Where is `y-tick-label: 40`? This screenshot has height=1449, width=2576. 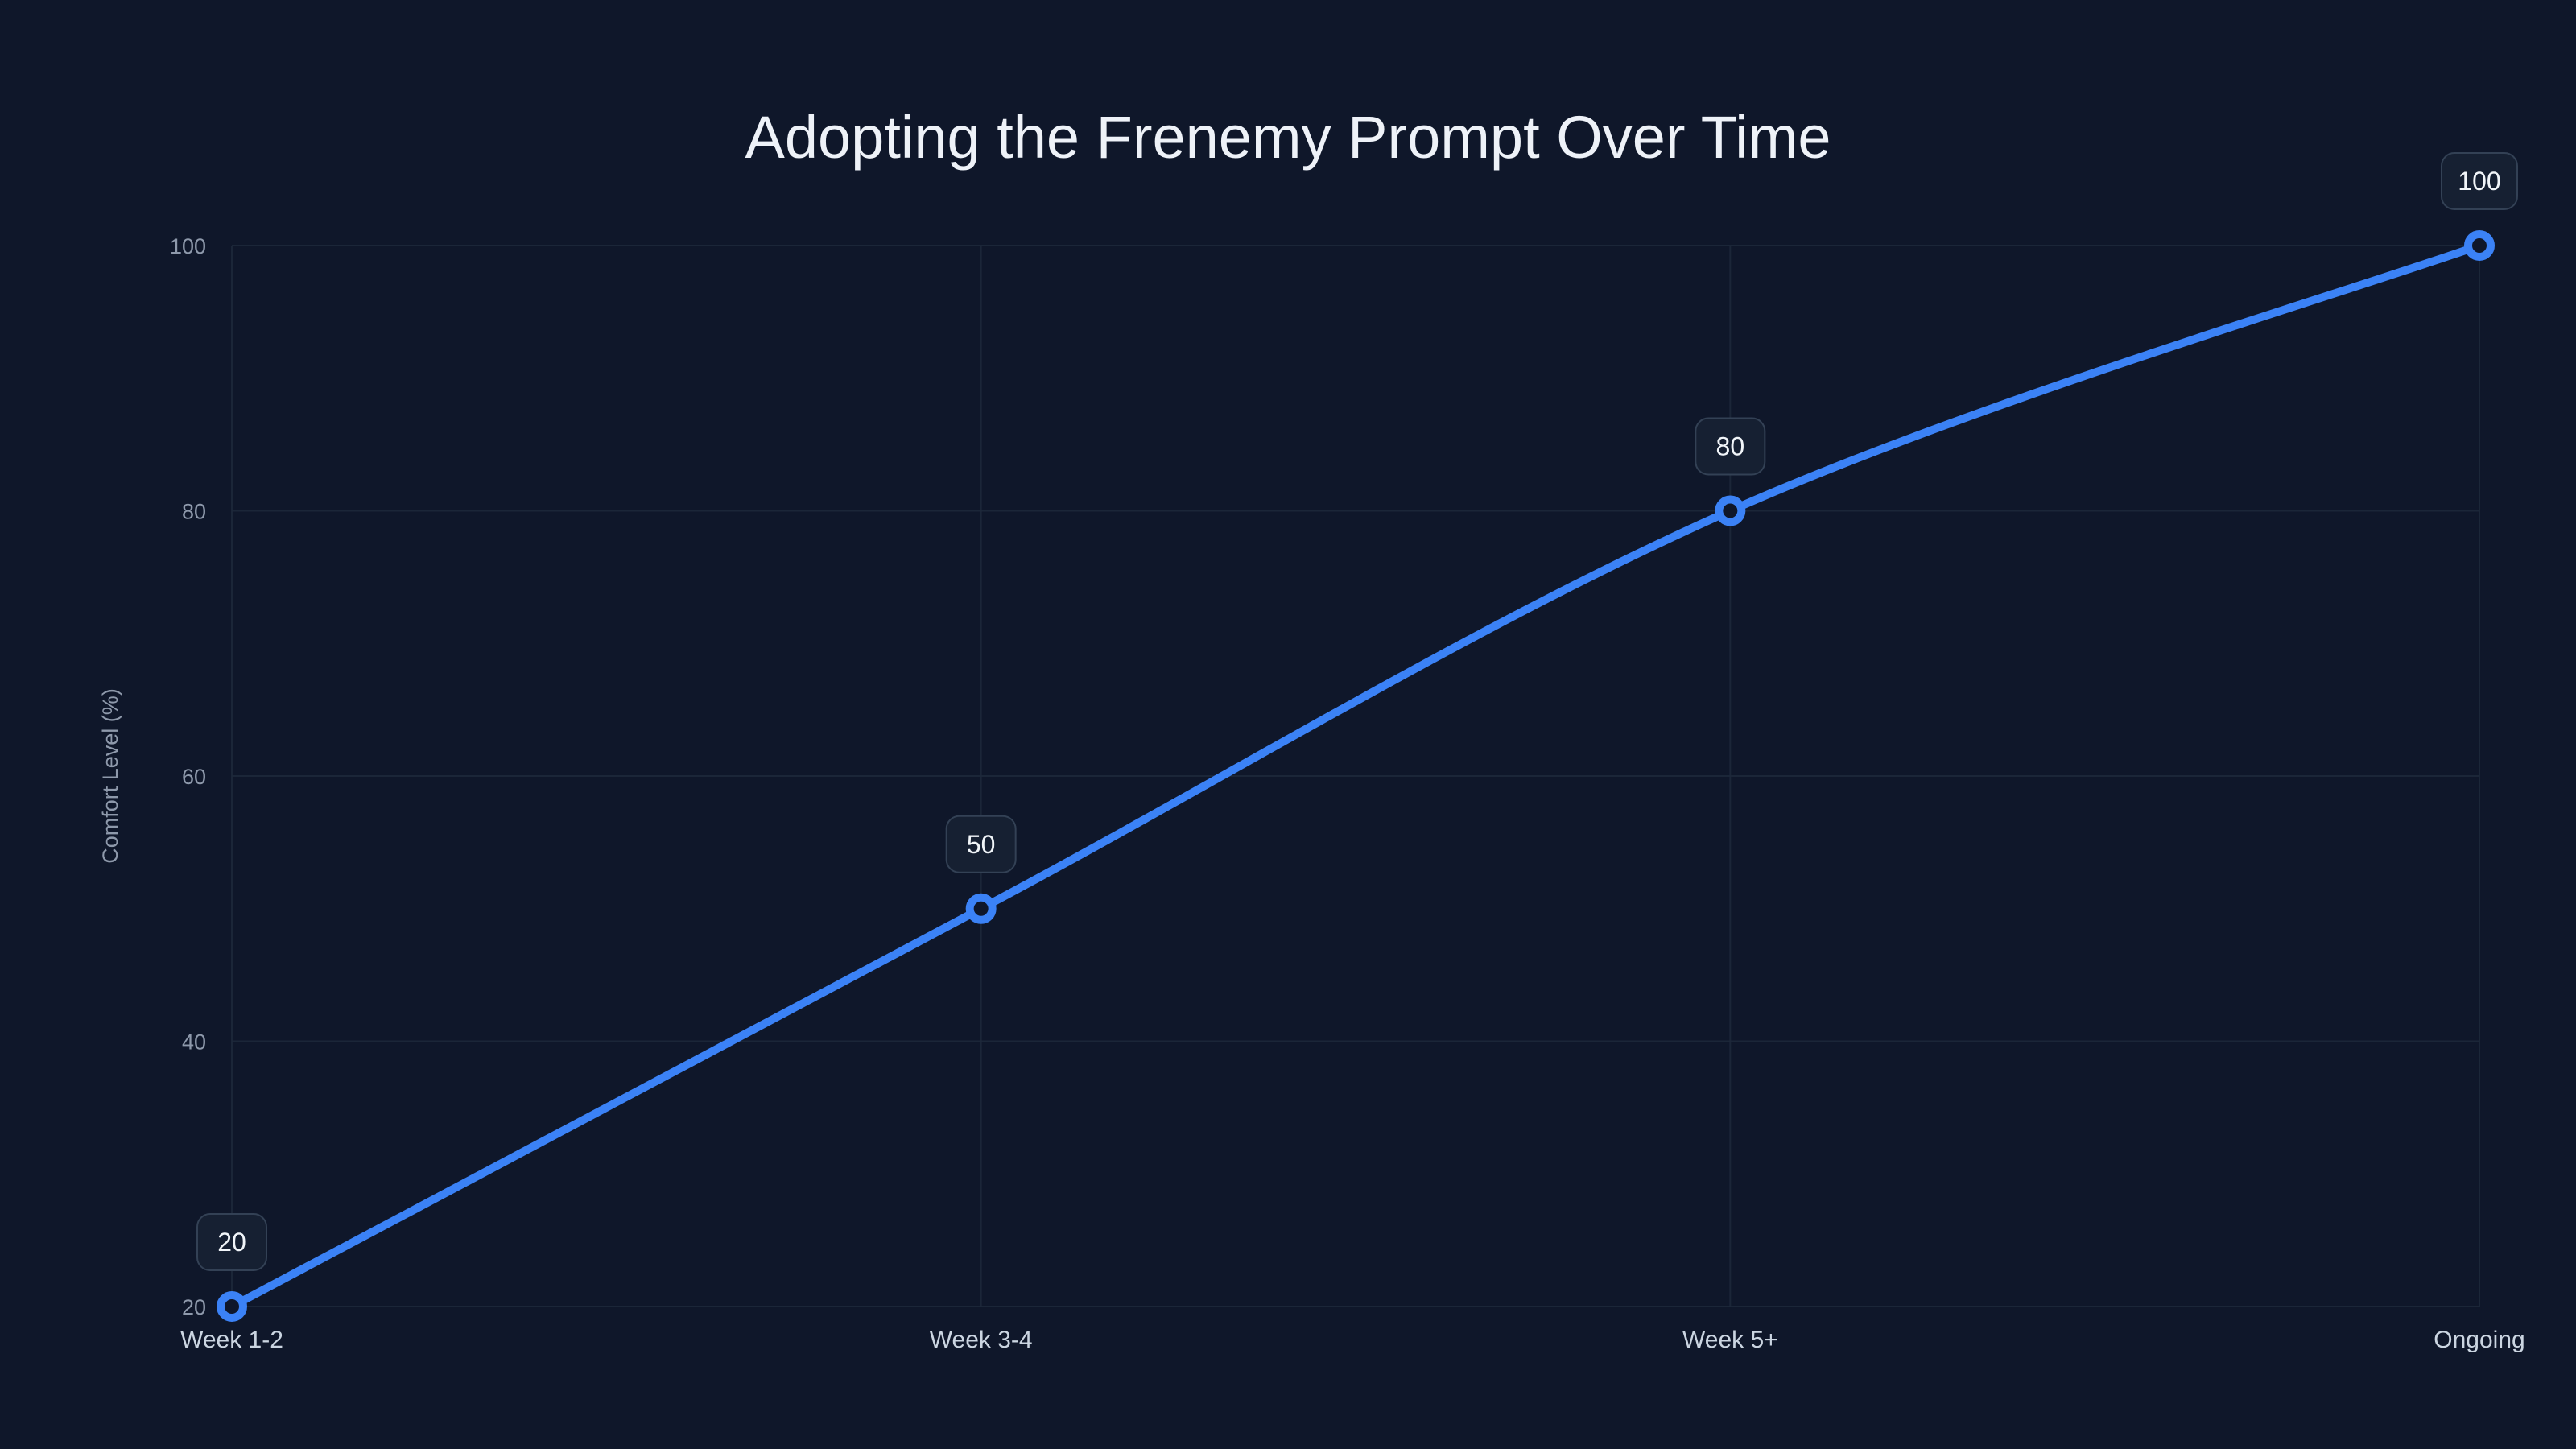
y-tick-label: 40 is located at coordinates (194, 1042).